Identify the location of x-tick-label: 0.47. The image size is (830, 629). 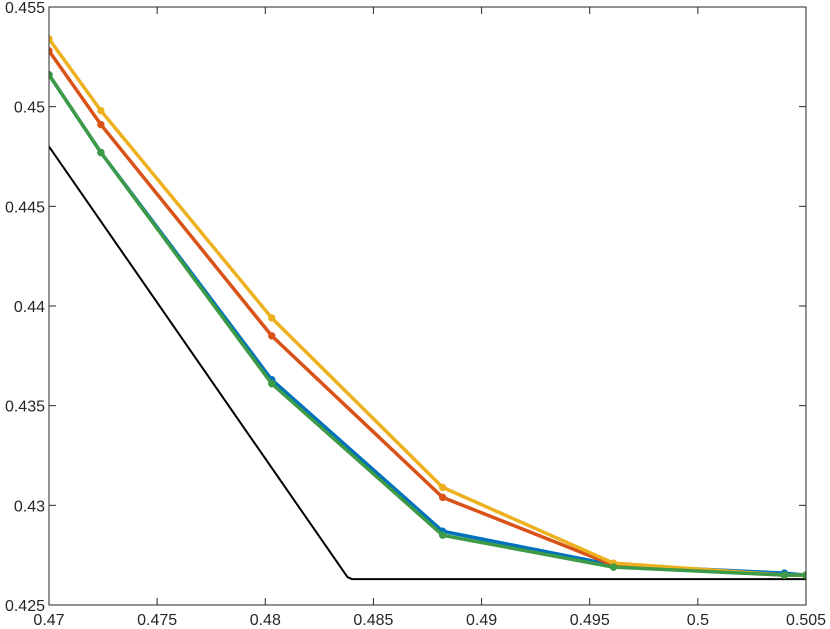
(48, 620).